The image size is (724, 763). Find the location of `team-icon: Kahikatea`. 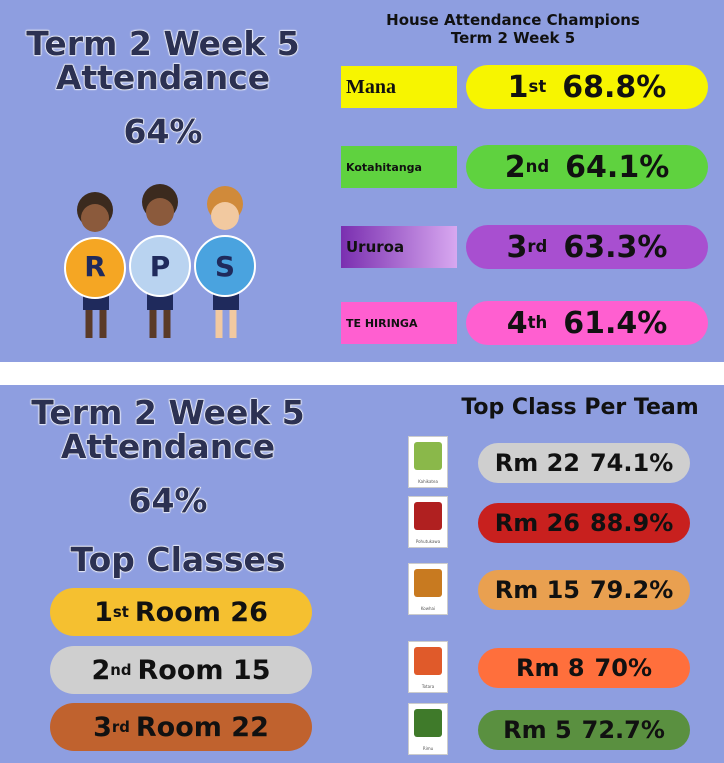

team-icon: Kahikatea is located at coordinates (428, 462).